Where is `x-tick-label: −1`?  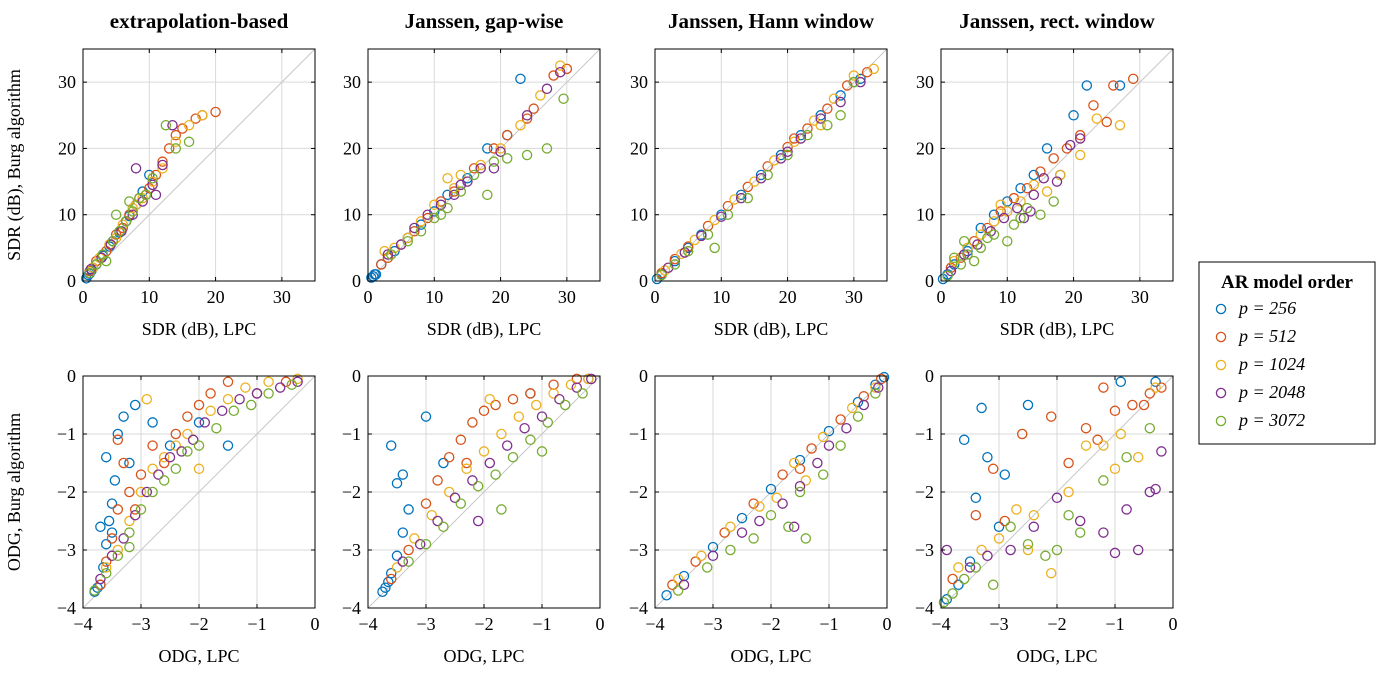 x-tick-label: −1 is located at coordinates (828, 624).